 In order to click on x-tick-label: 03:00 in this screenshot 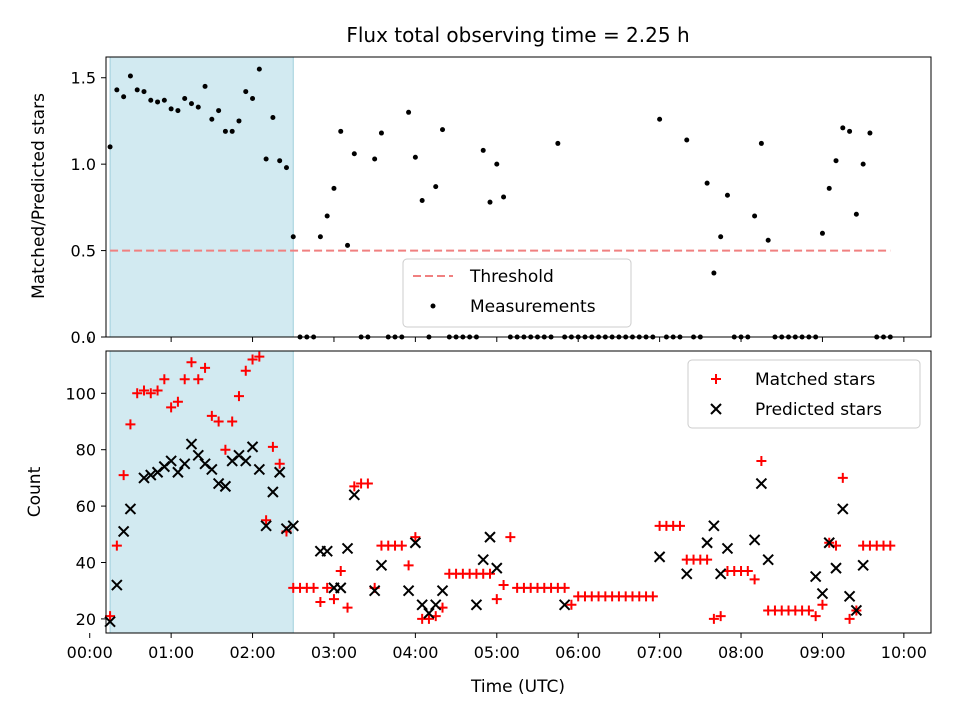, I will do `click(334, 652)`.